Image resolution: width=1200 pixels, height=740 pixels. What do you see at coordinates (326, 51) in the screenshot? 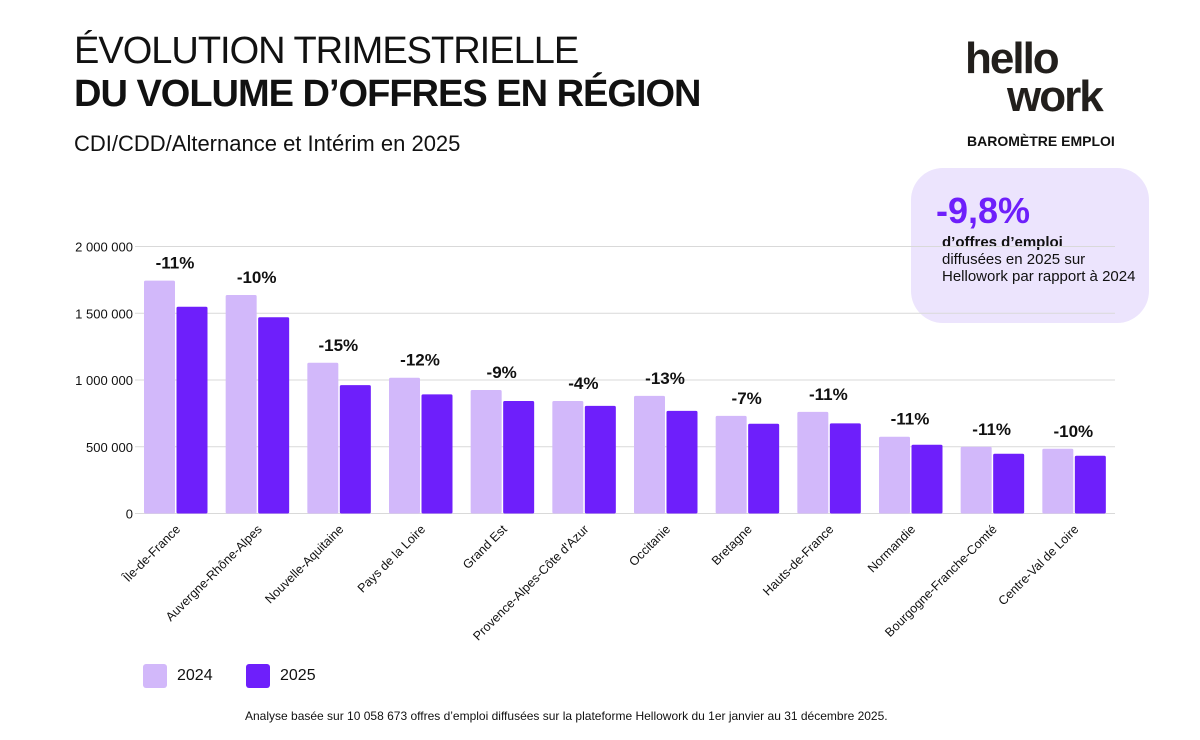
I see `title-line1: ÉVOLUTION TRIMESTRIELLE` at bounding box center [326, 51].